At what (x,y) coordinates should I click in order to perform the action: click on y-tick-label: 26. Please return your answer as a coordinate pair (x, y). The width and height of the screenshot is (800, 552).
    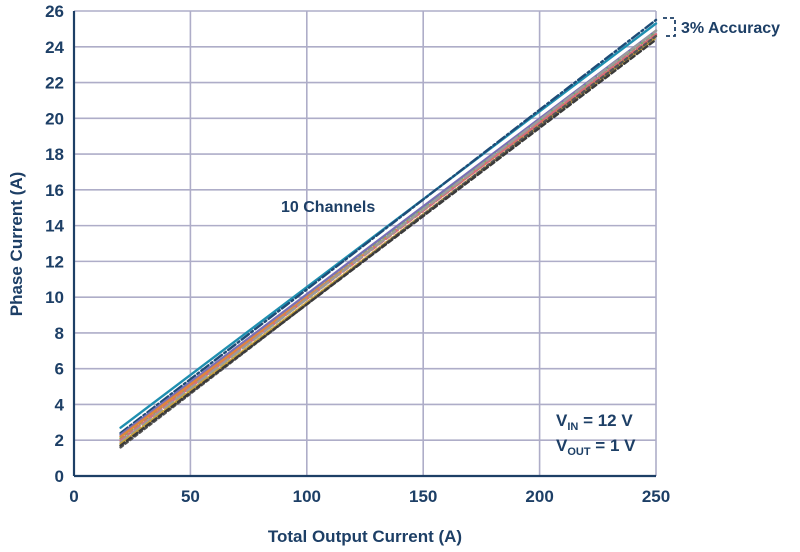
    Looking at the image, I should click on (54, 11).